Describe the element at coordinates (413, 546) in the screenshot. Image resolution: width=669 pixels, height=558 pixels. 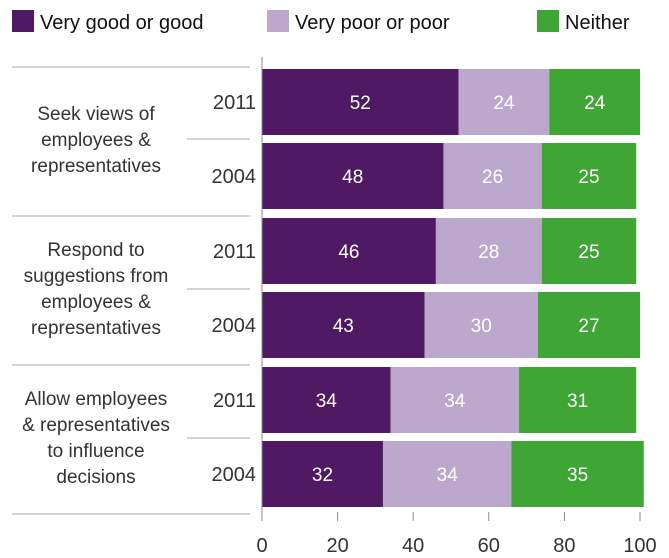
I see `x-tick-label-3: 40` at that location.